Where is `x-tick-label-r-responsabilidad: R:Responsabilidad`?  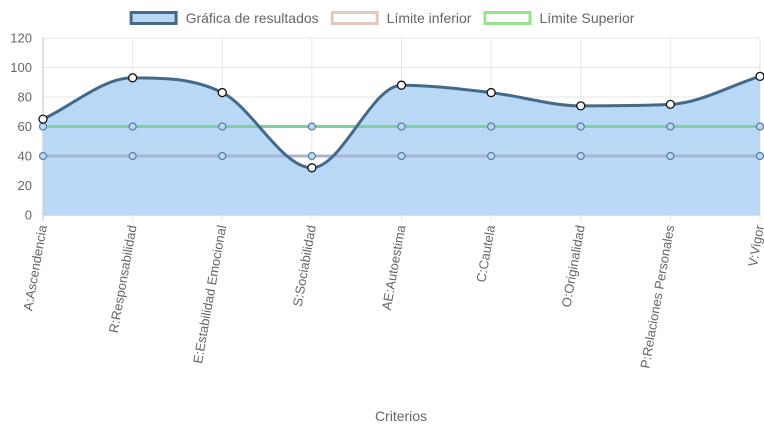 x-tick-label-r-responsabilidad: R:Responsabilidad is located at coordinates (123, 279).